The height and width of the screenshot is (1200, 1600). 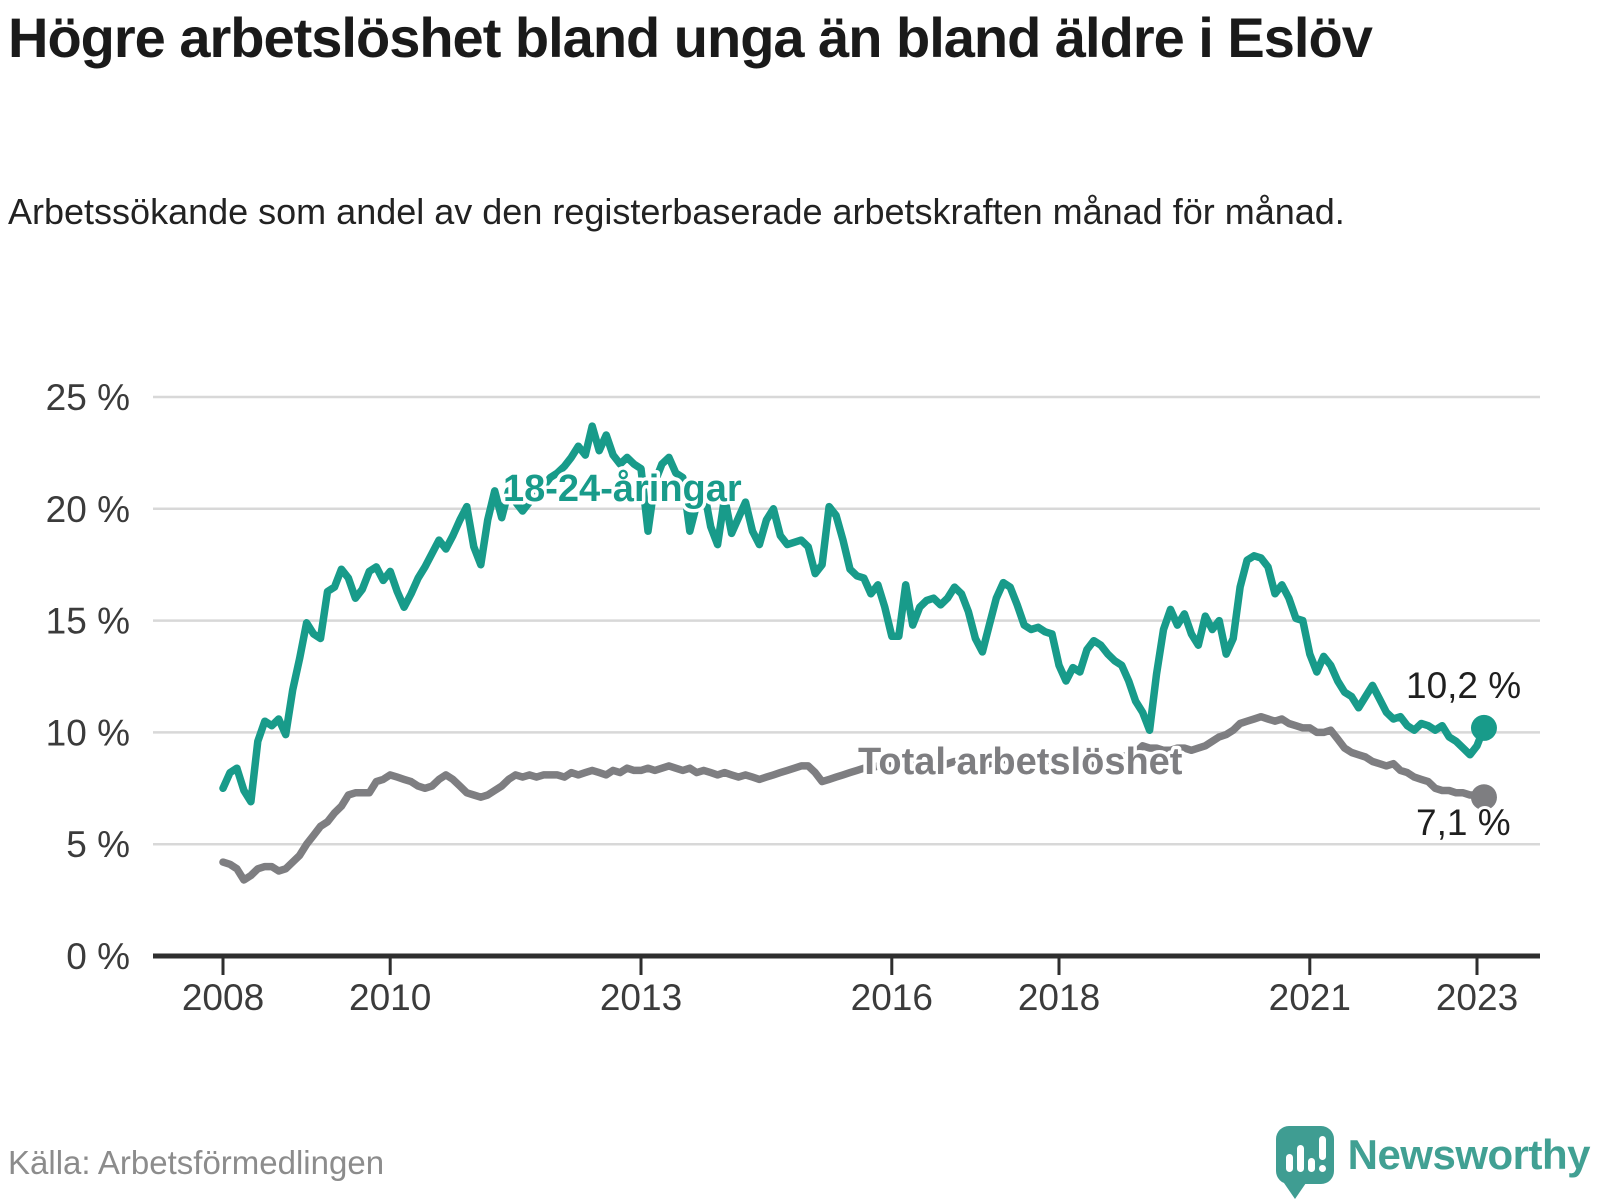 What do you see at coordinates (390, 997) in the screenshot?
I see `svg-text: 2010` at bounding box center [390, 997].